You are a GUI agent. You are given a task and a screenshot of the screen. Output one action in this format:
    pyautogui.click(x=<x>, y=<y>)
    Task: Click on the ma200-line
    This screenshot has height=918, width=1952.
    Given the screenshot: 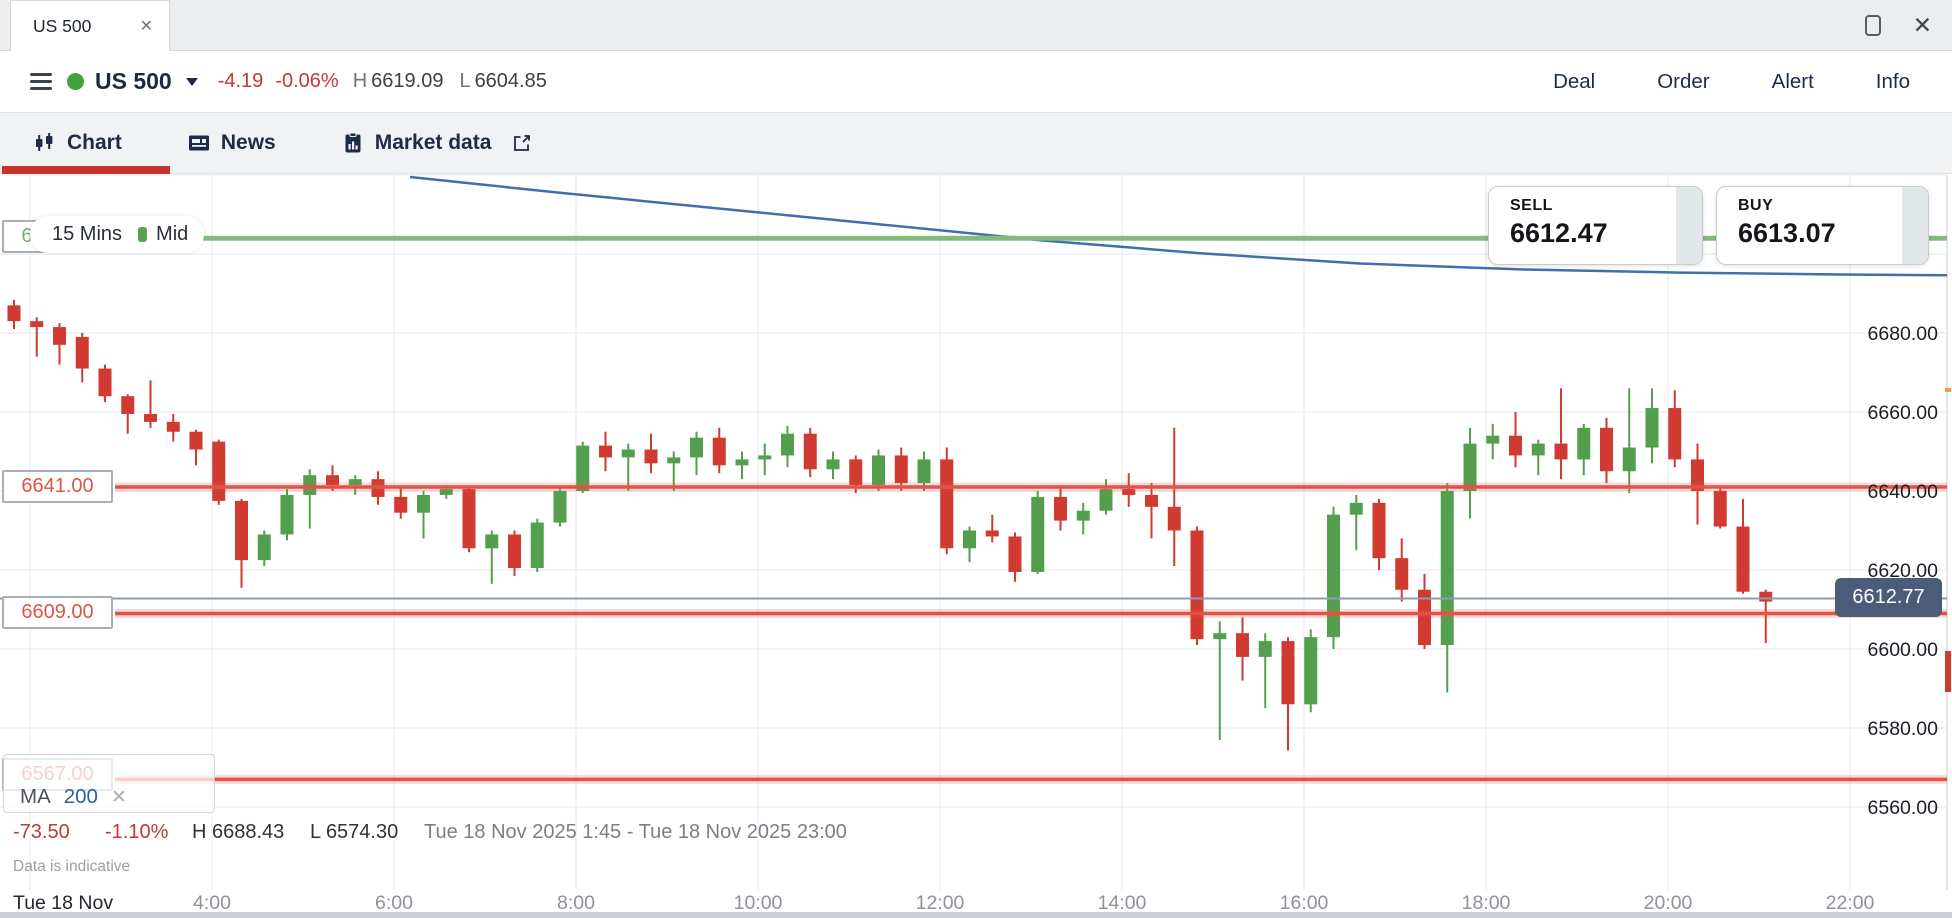 What is the action you would take?
    pyautogui.click(x=1178, y=226)
    